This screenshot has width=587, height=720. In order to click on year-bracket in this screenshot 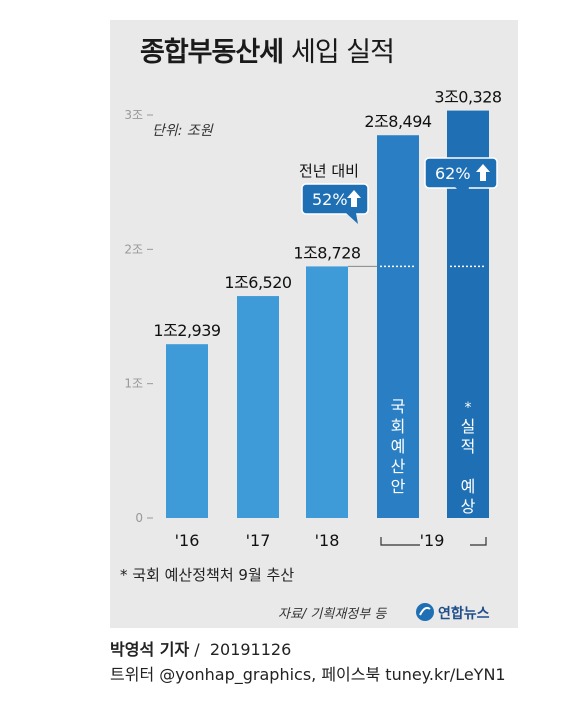, I will do `click(433, 541)`.